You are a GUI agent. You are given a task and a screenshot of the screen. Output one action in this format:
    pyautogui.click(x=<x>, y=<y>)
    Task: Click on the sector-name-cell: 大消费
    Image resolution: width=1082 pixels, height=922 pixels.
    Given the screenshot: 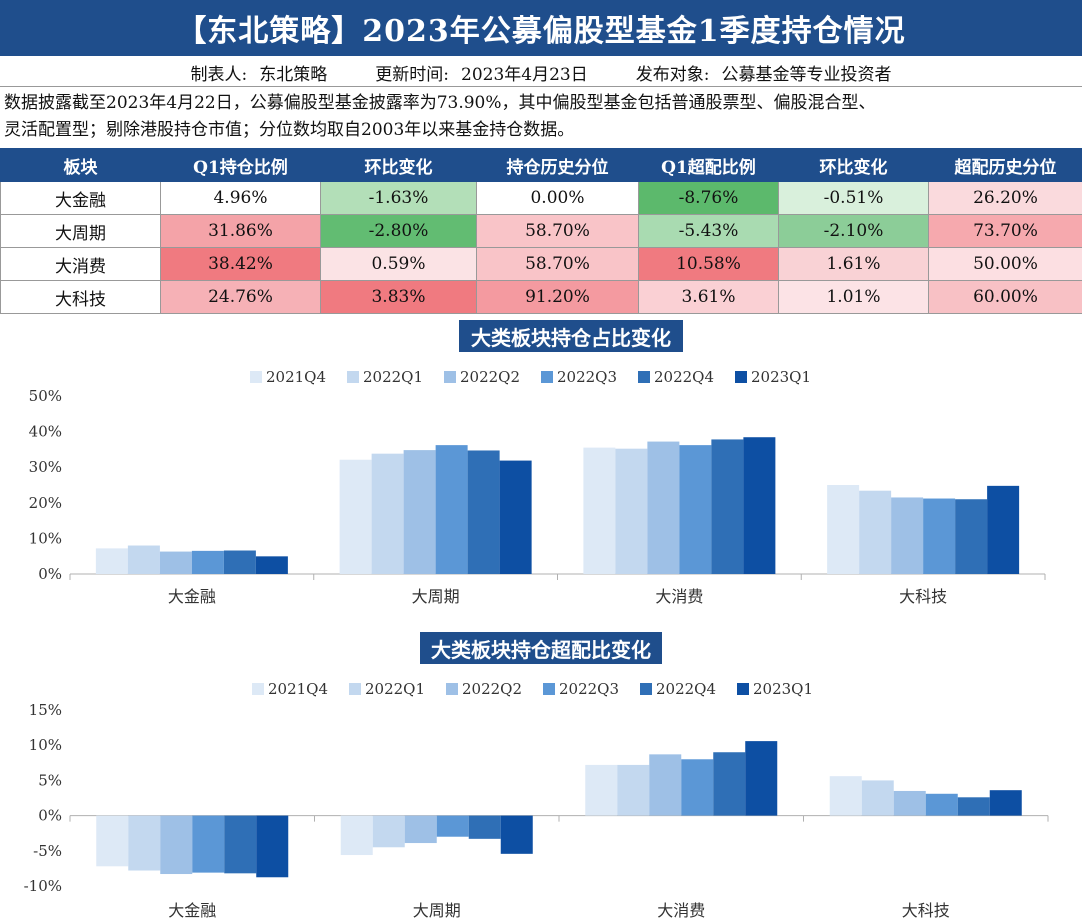 What is the action you would take?
    pyautogui.click(x=80, y=264)
    